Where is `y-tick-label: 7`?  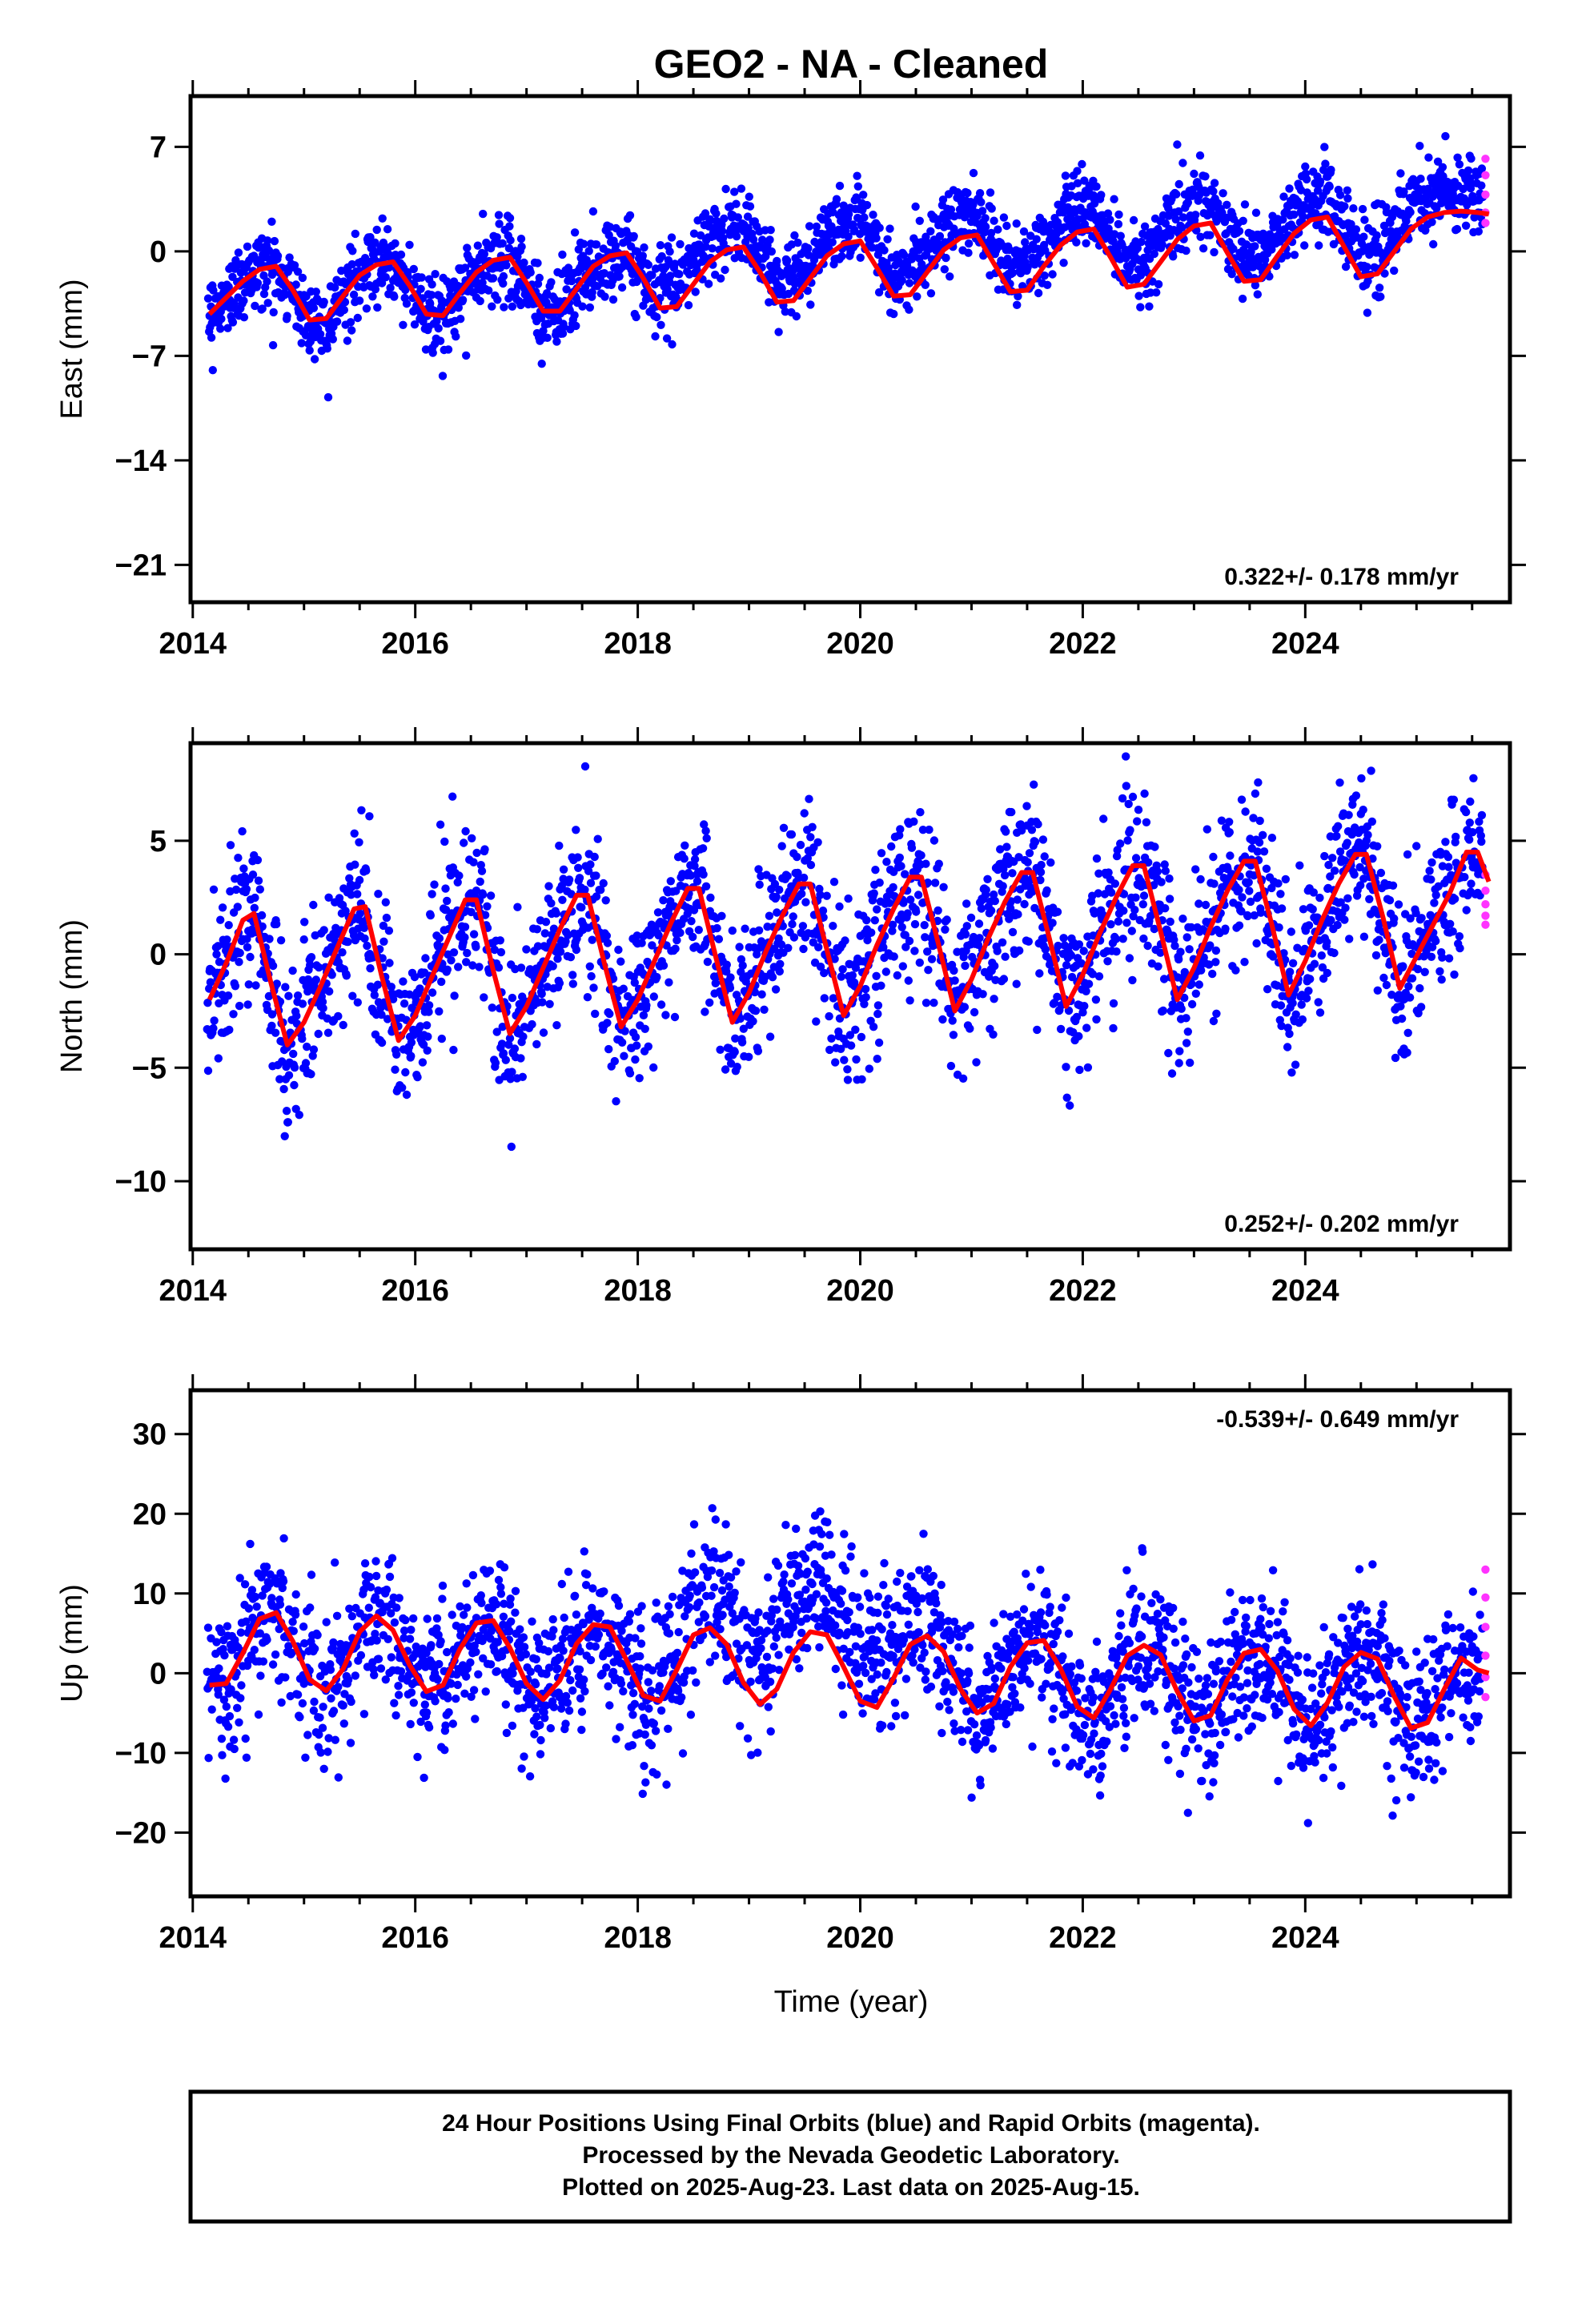 y-tick-label: 7 is located at coordinates (158, 147).